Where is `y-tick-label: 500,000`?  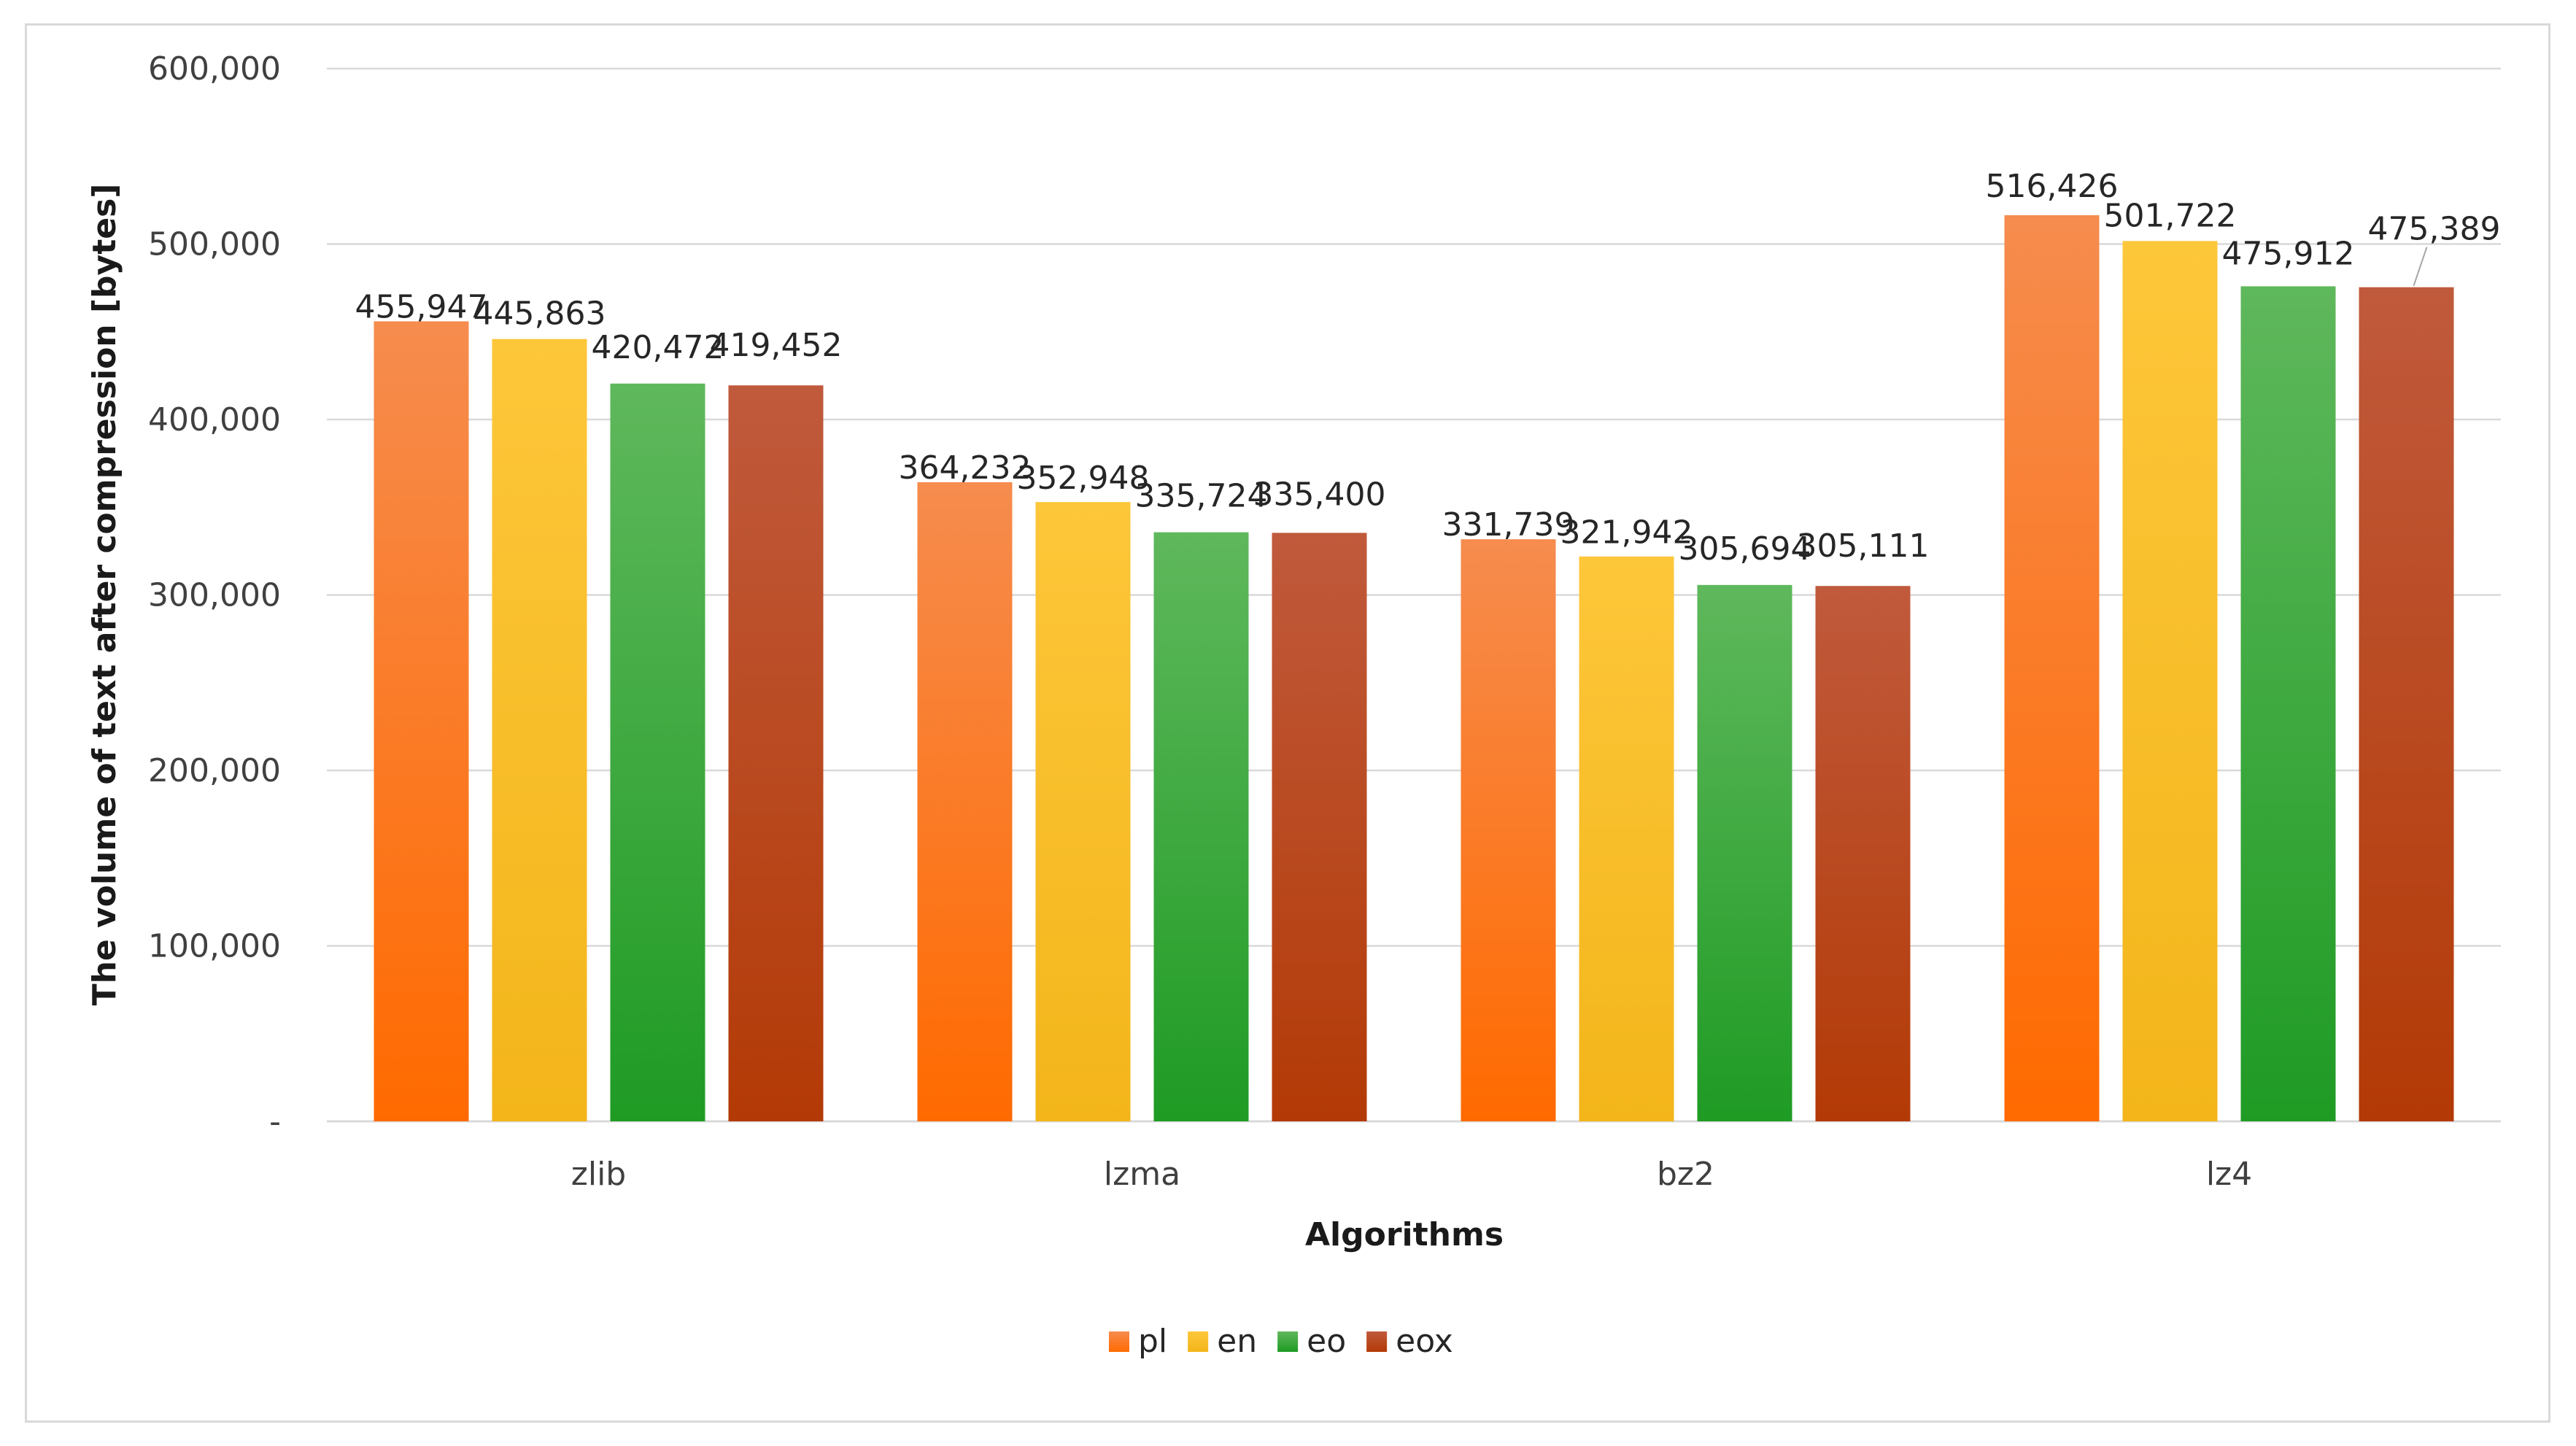 y-tick-label: 500,000 is located at coordinates (214, 245).